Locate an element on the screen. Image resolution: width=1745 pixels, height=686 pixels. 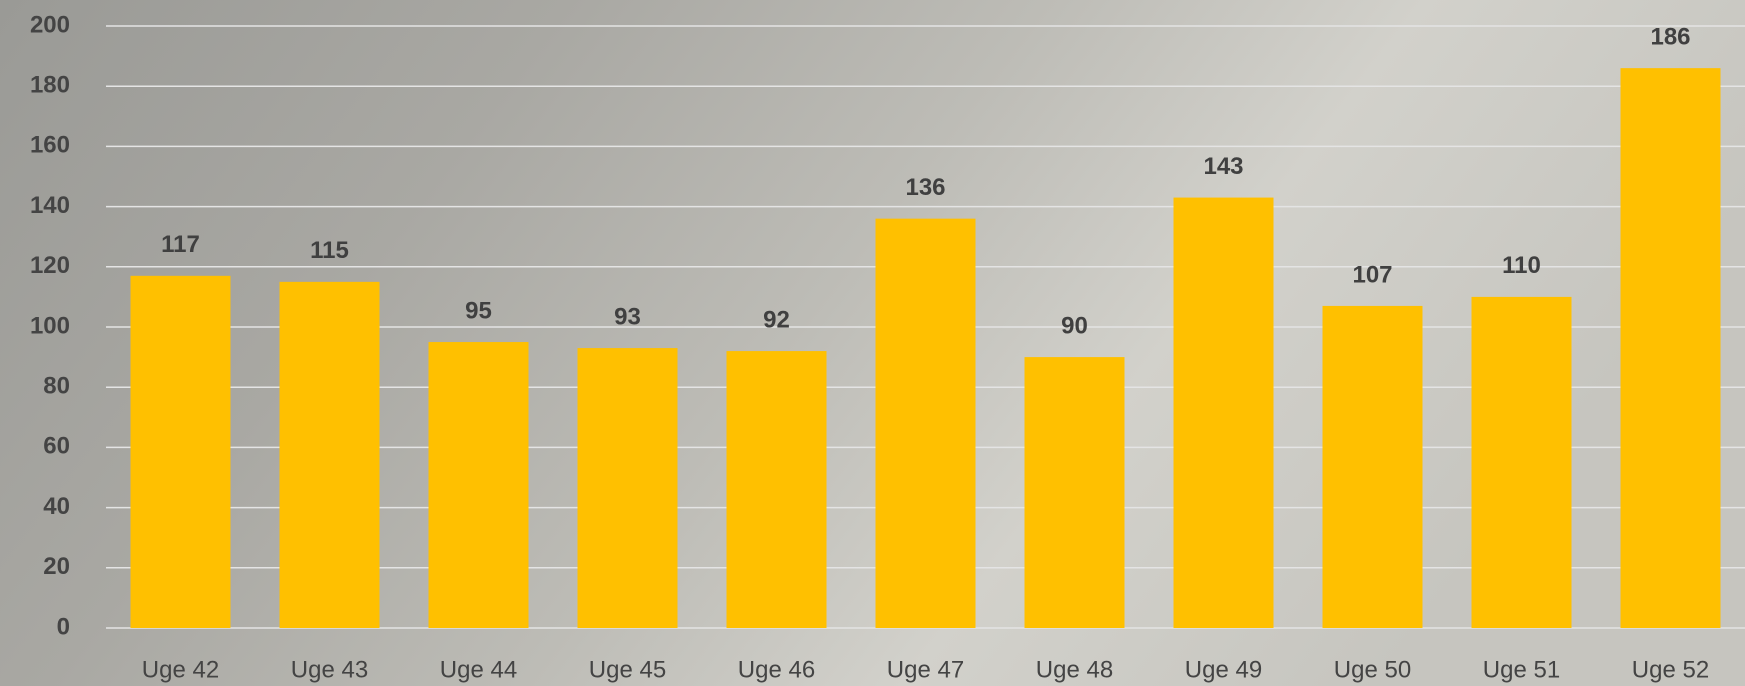
y-tick-label: 180 is located at coordinates (50, 85).